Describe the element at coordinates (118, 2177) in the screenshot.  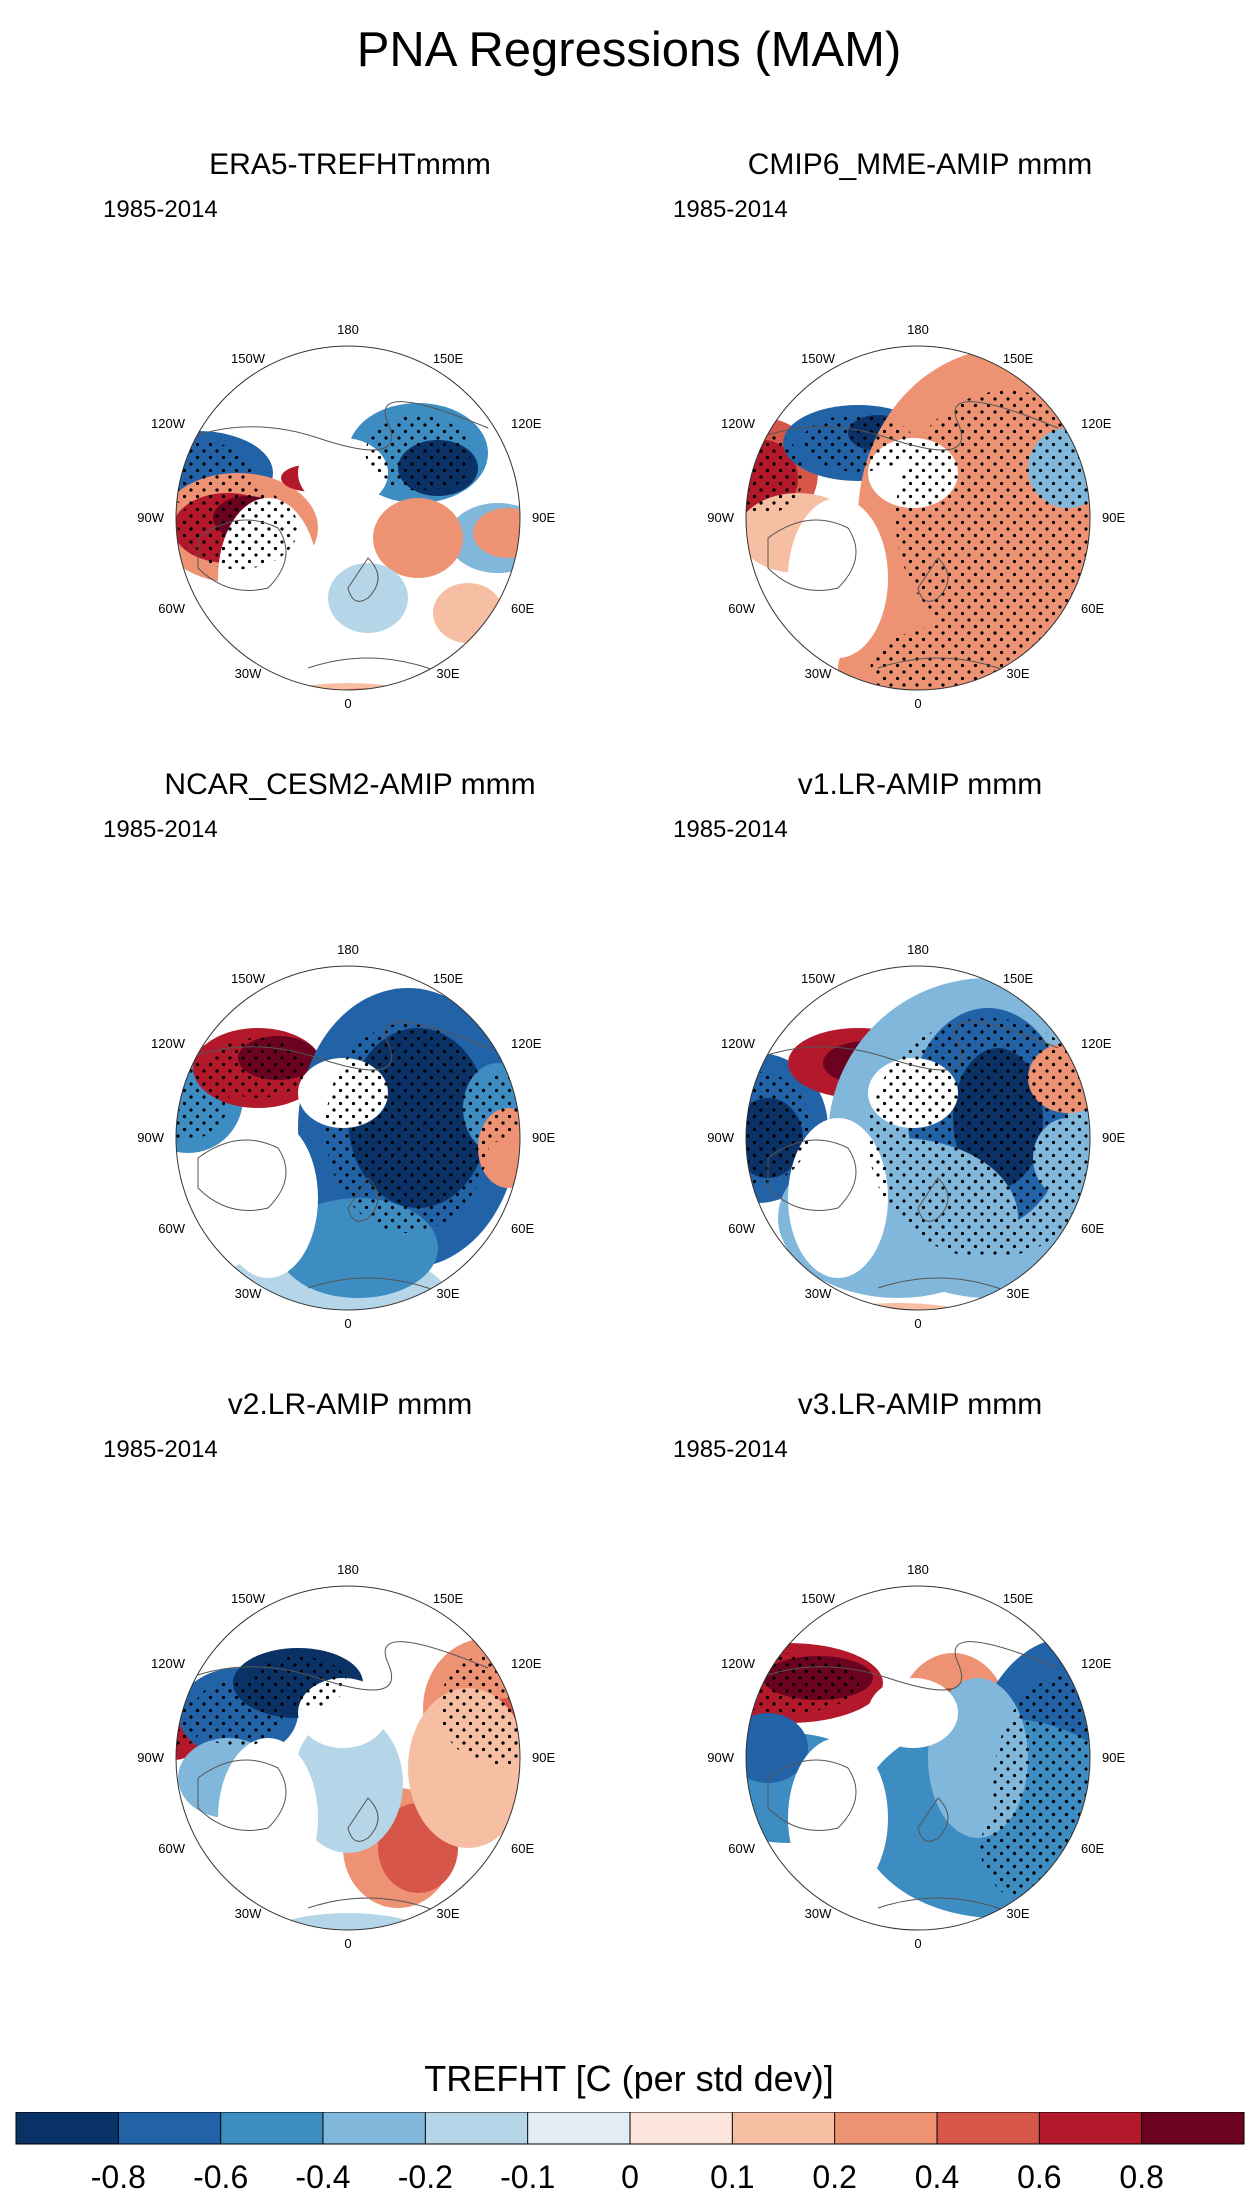
I see `colorbar-tick-label: -0.8` at that location.